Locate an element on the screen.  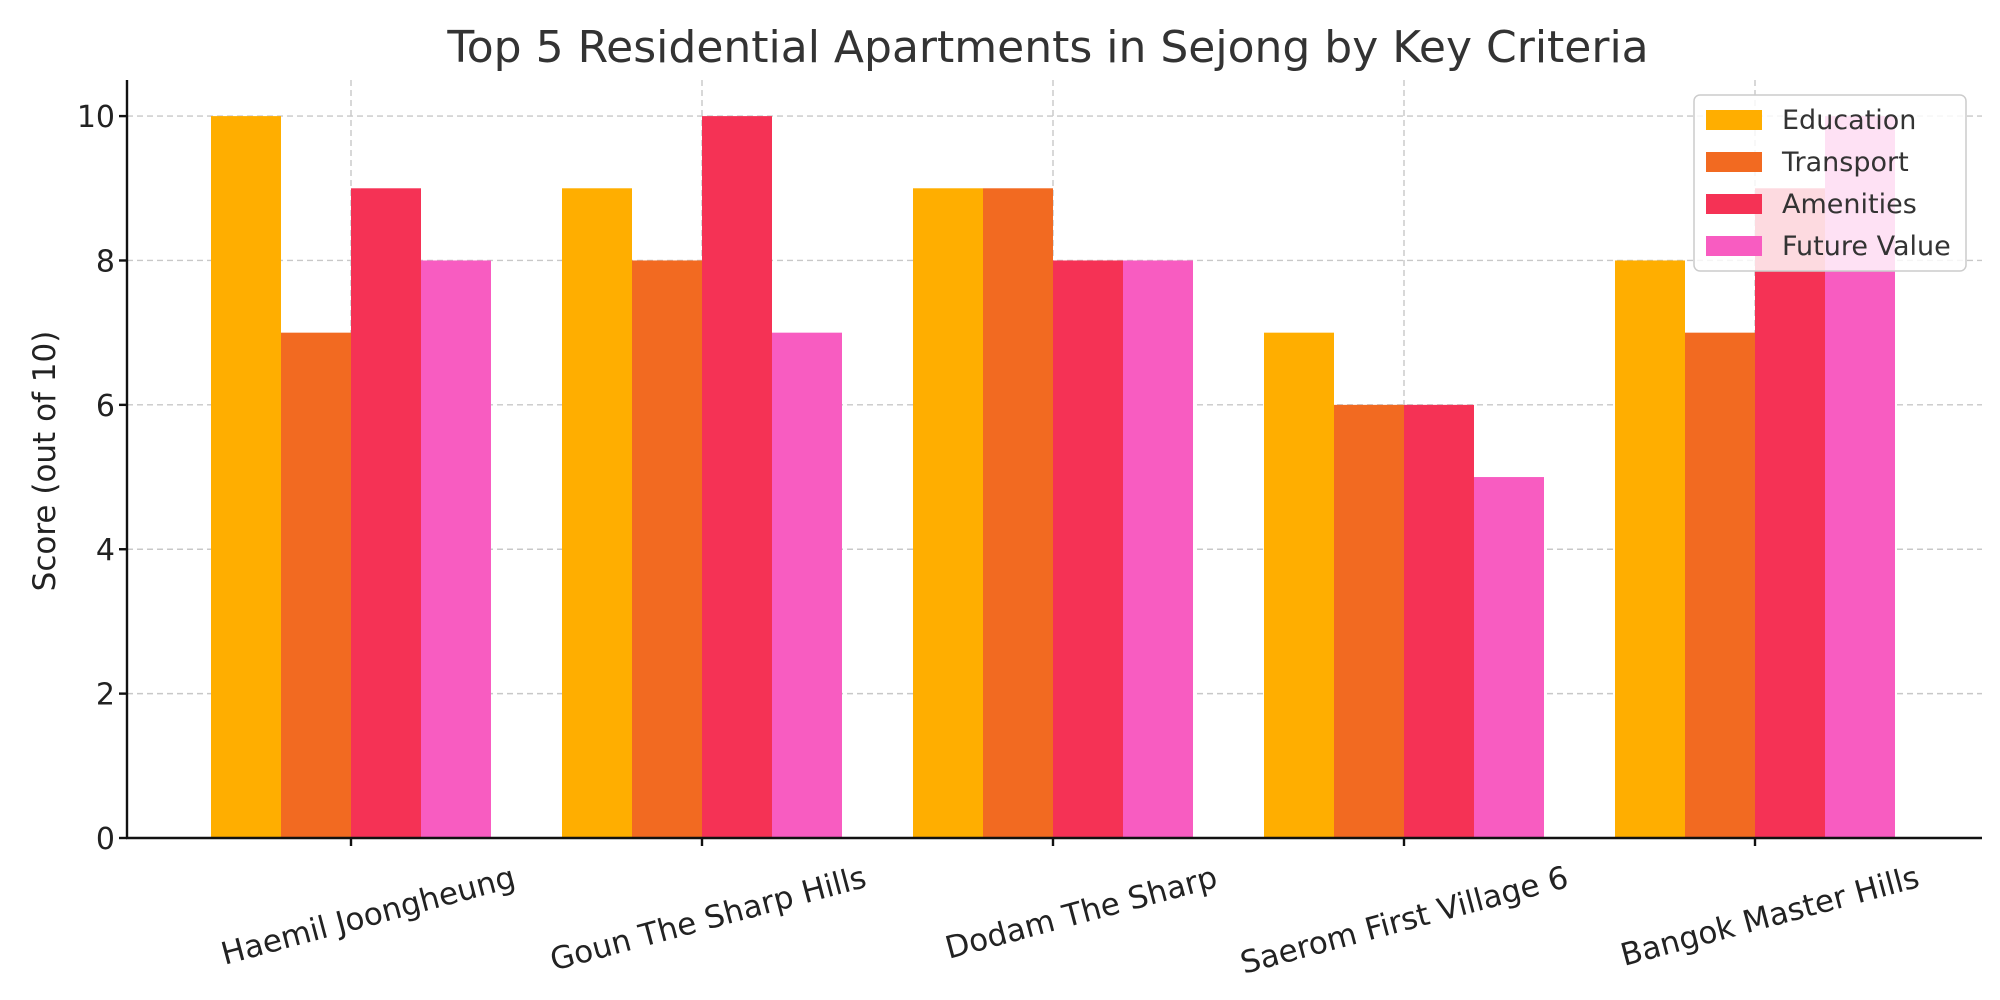
legend-swatch-amenities is located at coordinates (1734, 204).